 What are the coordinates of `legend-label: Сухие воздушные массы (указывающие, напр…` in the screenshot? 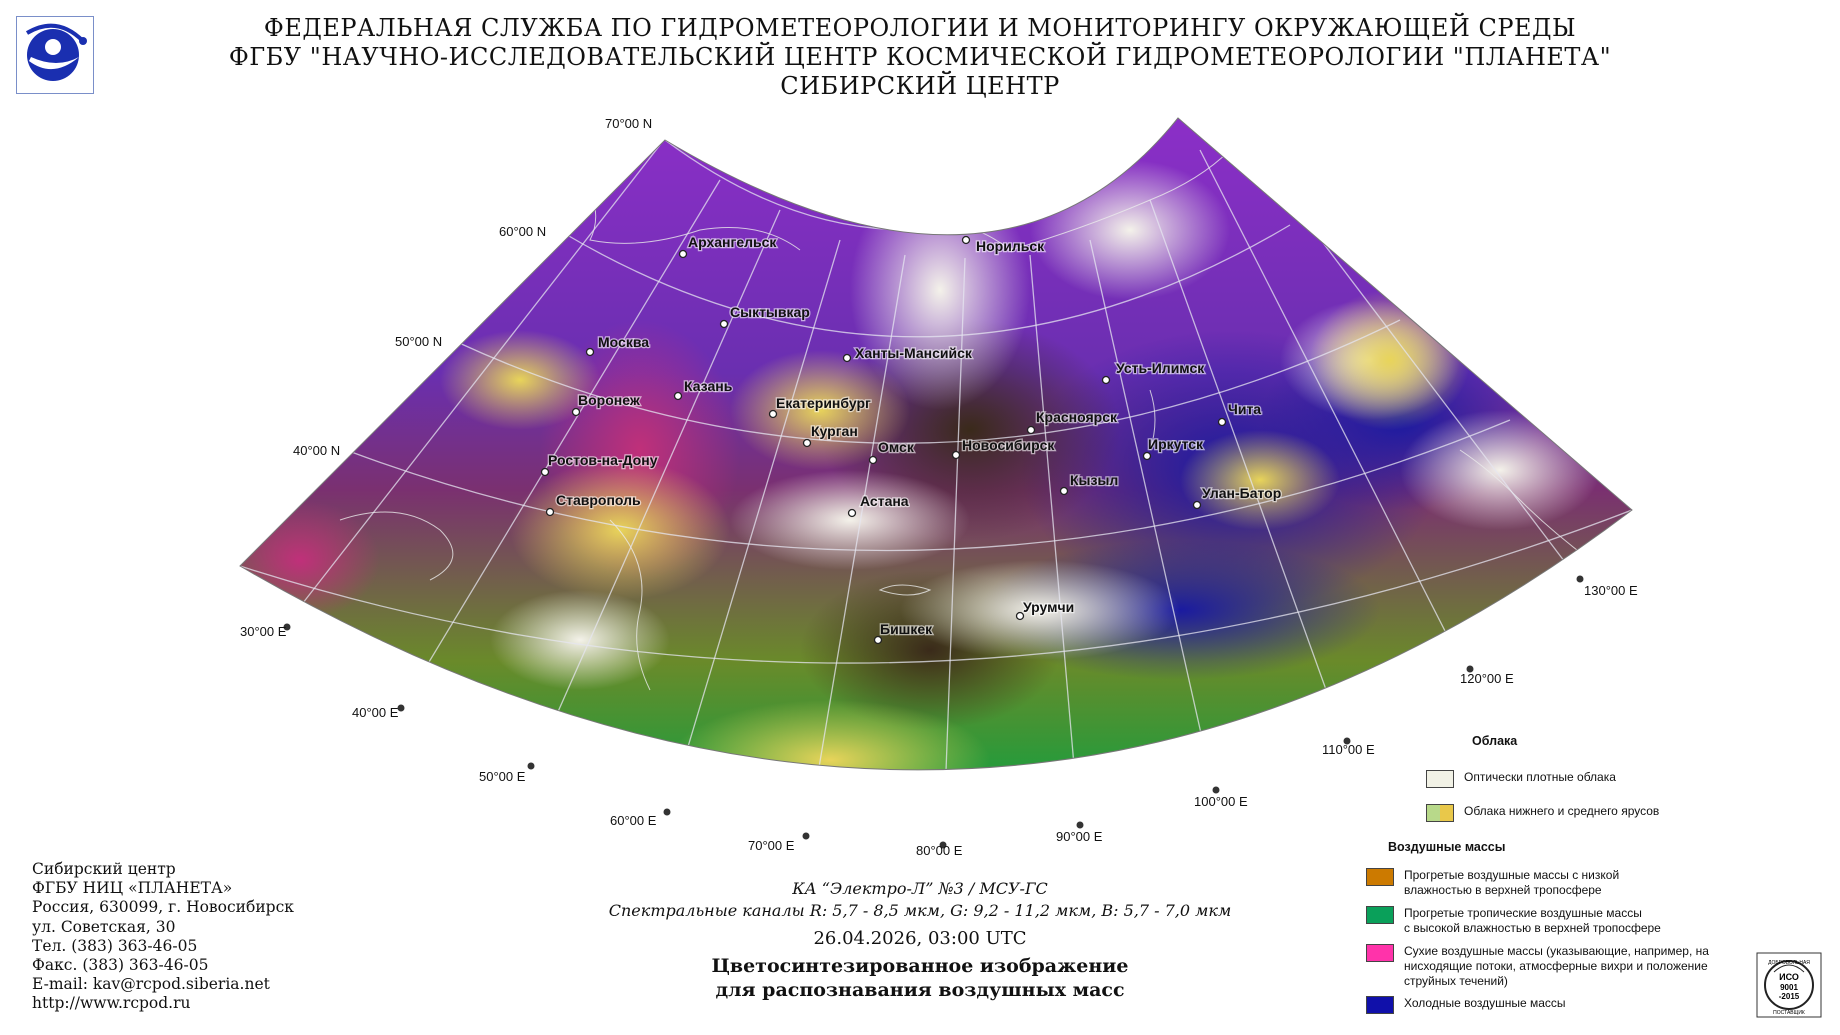 It's located at (1556, 966).